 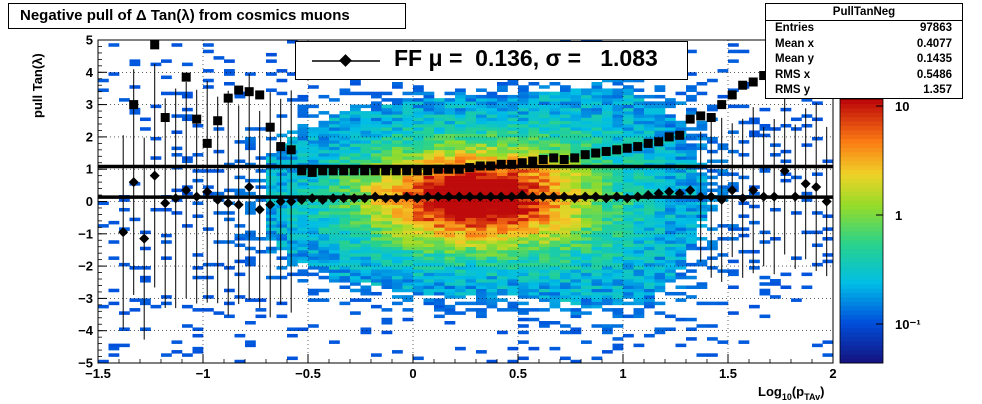 What do you see at coordinates (459, 169) in the screenshot?
I see `sigma-marker` at bounding box center [459, 169].